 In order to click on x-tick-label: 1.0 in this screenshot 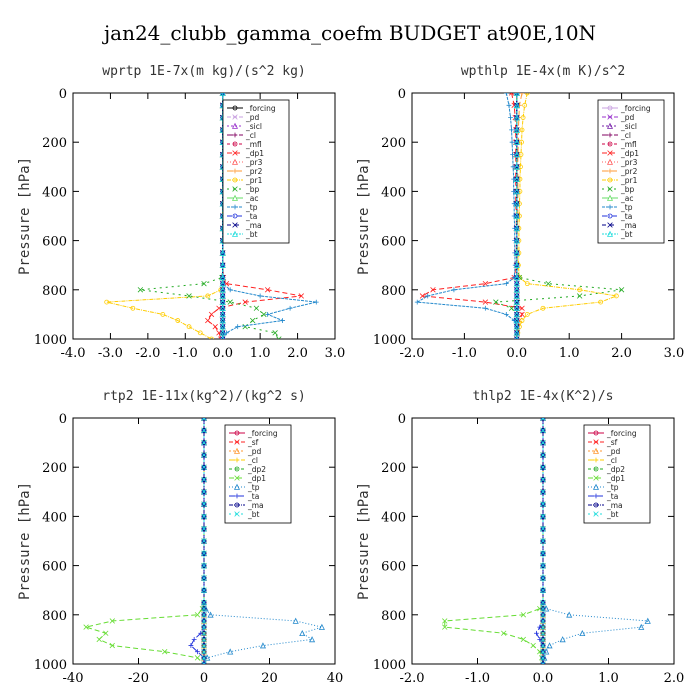, I will do `click(569, 353)`.